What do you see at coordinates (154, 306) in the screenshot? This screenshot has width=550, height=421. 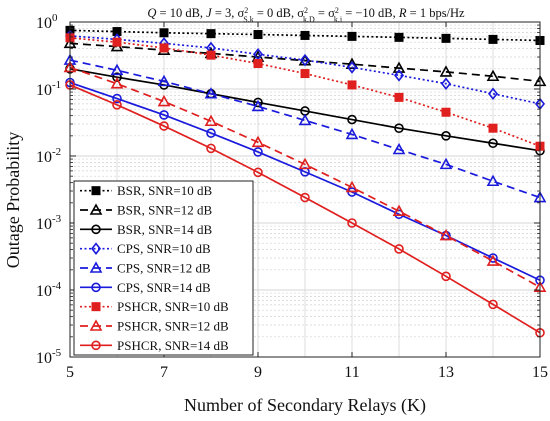 I see `legend-entry: PSHCR, SNR=10 dB` at bounding box center [154, 306].